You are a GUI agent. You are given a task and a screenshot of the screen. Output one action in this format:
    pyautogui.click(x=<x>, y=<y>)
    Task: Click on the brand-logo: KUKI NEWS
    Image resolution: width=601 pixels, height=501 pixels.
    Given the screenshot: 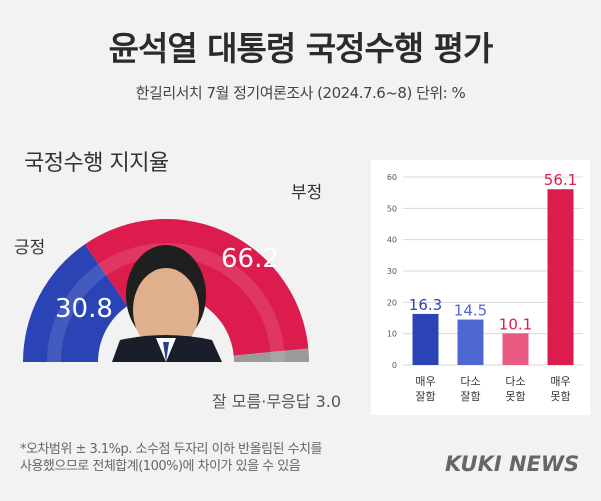 What is the action you would take?
    pyautogui.click(x=512, y=464)
    